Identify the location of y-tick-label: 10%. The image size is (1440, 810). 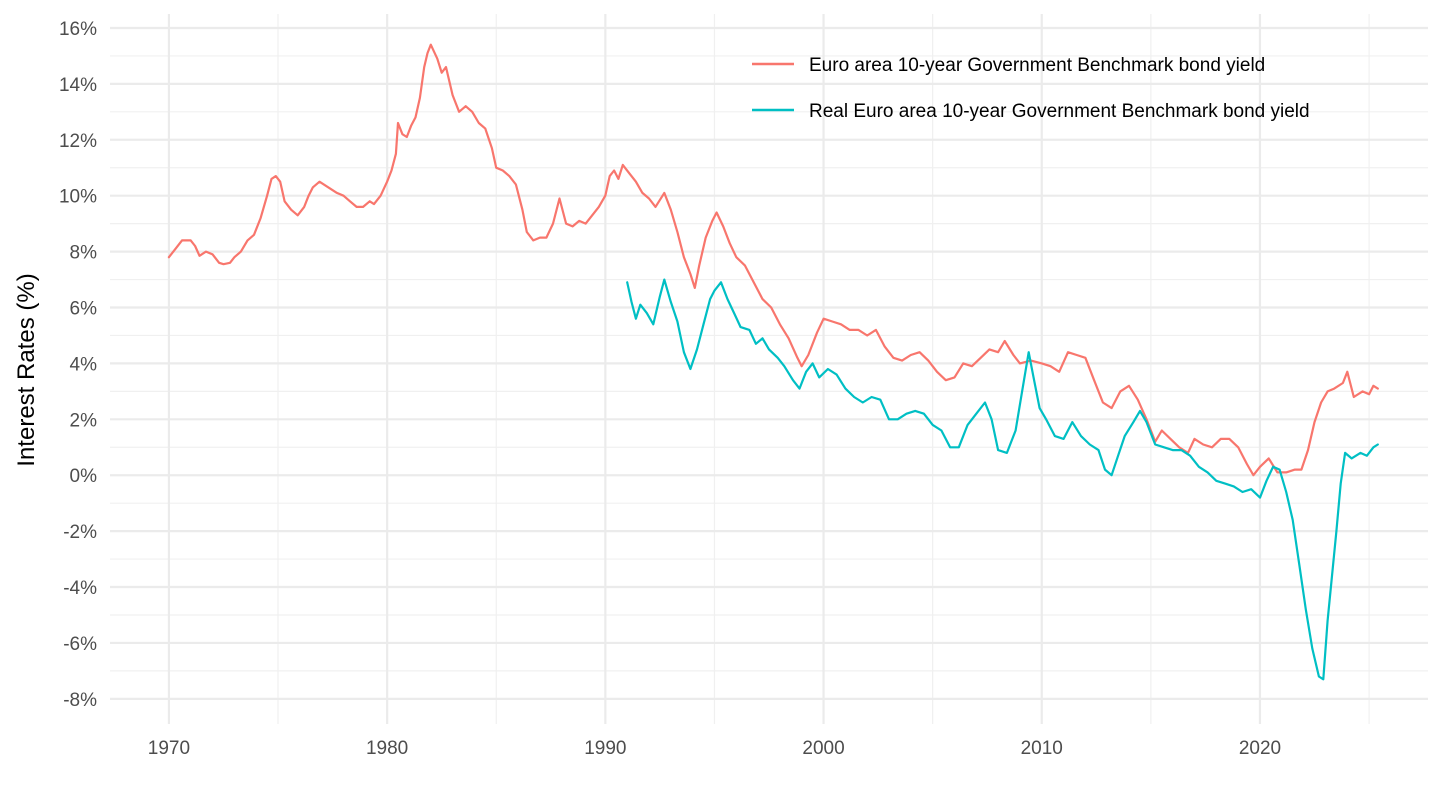
(78, 197).